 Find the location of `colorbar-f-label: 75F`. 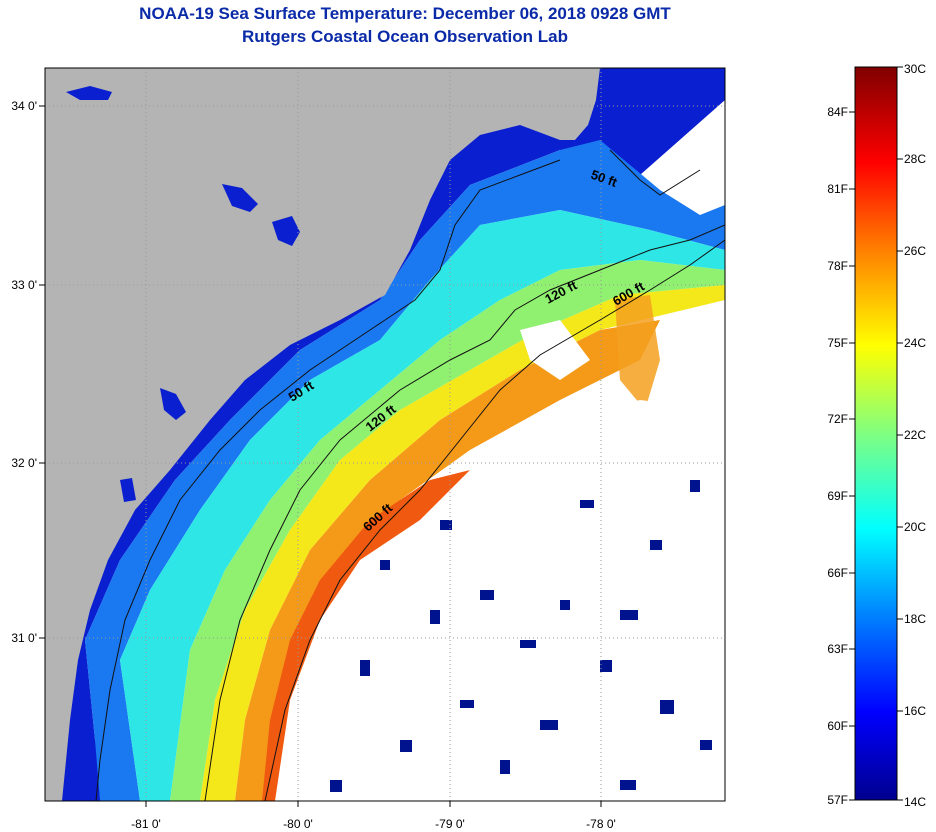

colorbar-f-label: 75F is located at coordinates (837, 343).